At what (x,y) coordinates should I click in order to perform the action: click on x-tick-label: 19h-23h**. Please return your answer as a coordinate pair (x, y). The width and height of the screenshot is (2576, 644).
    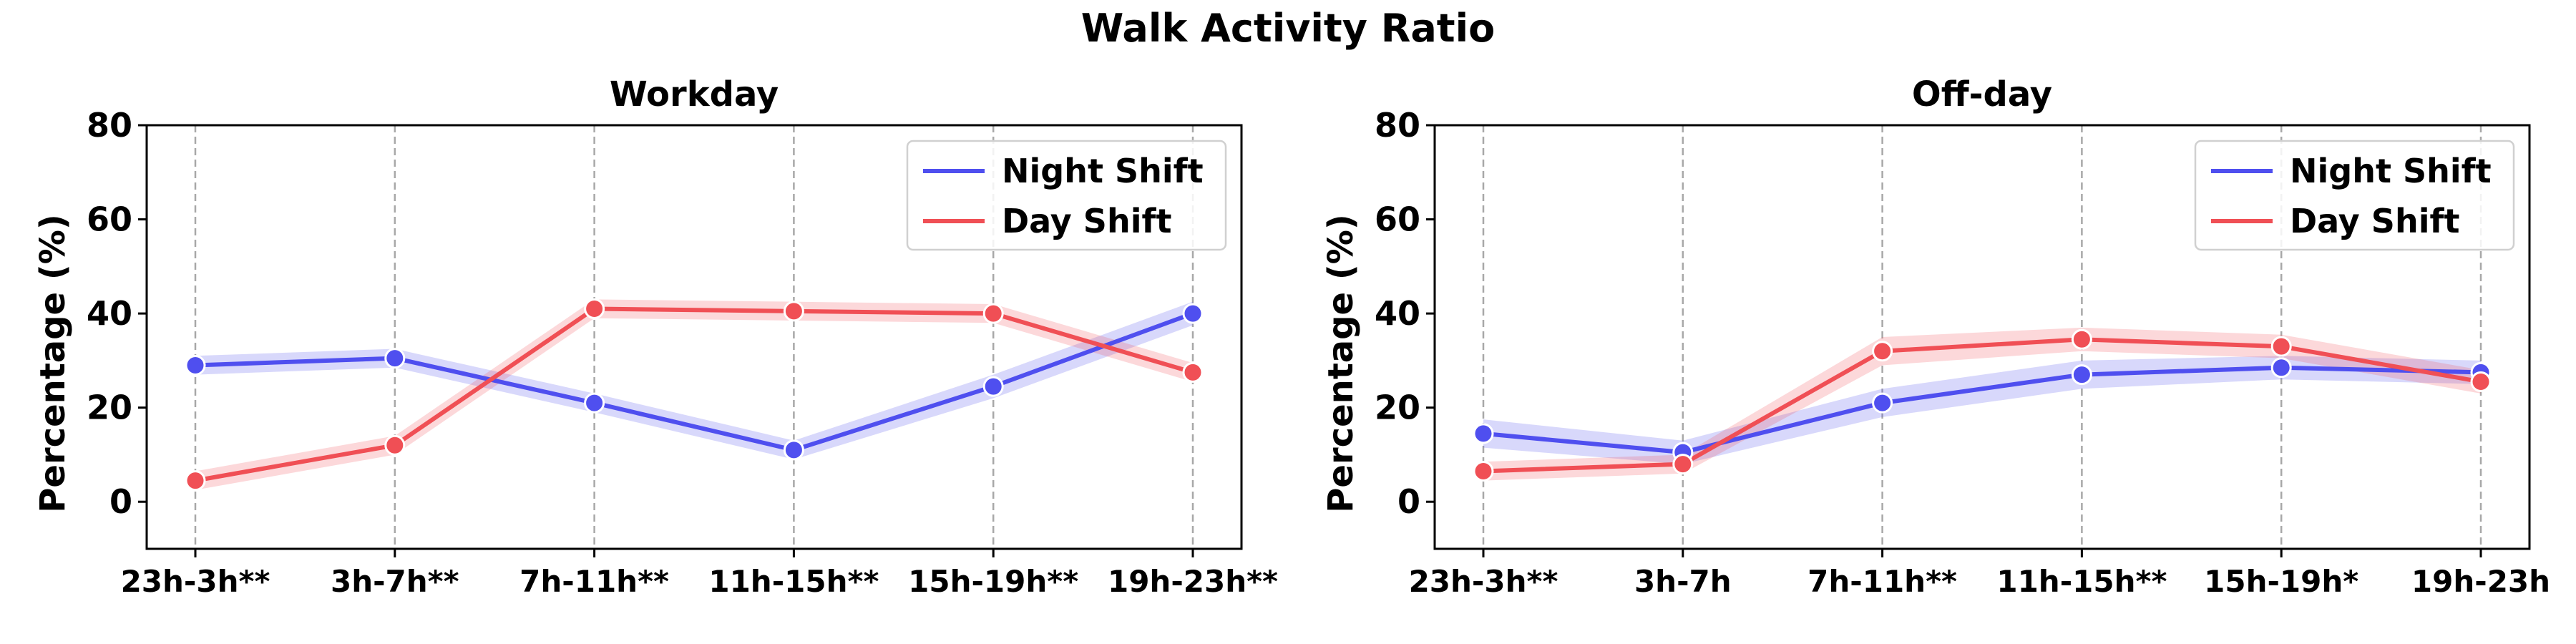
    Looking at the image, I should click on (1193, 581).